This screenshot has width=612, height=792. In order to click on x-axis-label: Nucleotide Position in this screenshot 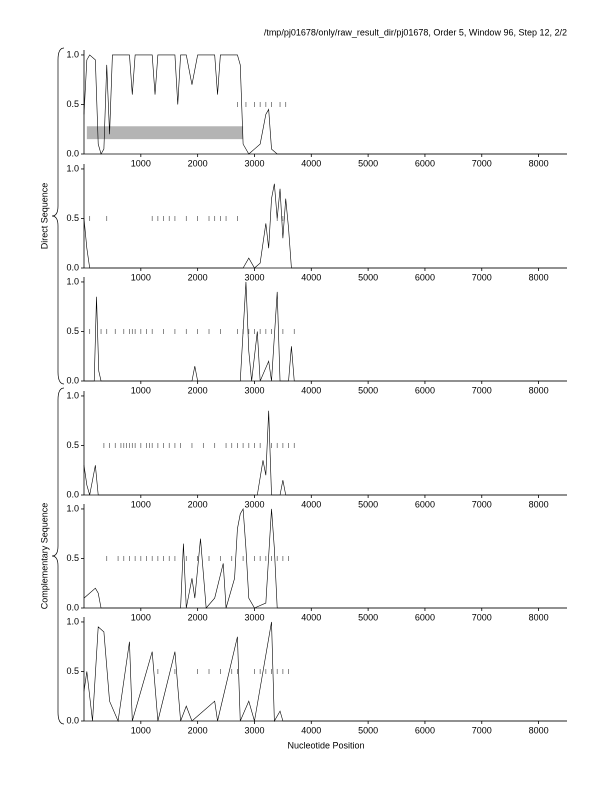, I will do `click(325, 745)`.